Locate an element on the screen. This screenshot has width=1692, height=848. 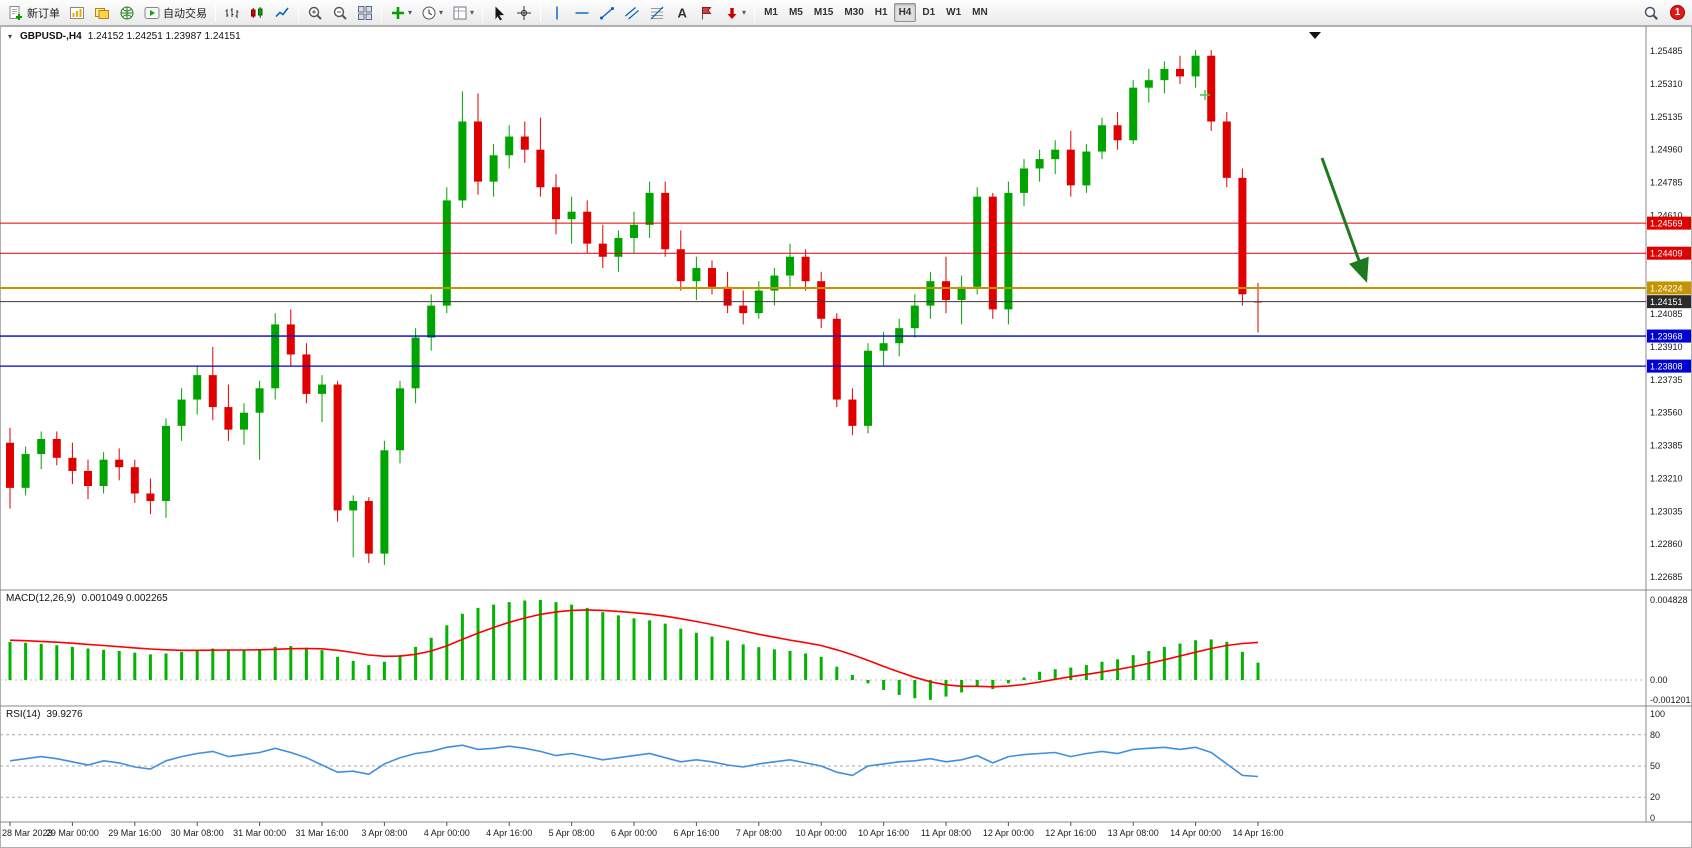
timeframe-button-d1: D1 is located at coordinates (929, 12).